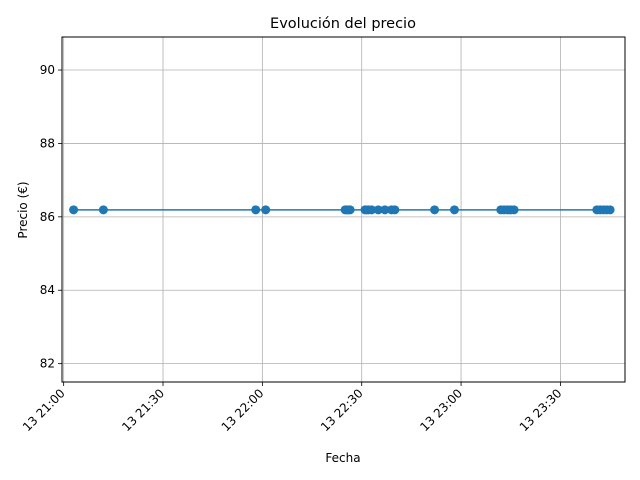  What do you see at coordinates (47, 364) in the screenshot?
I see `y-tick-label: 82` at bounding box center [47, 364].